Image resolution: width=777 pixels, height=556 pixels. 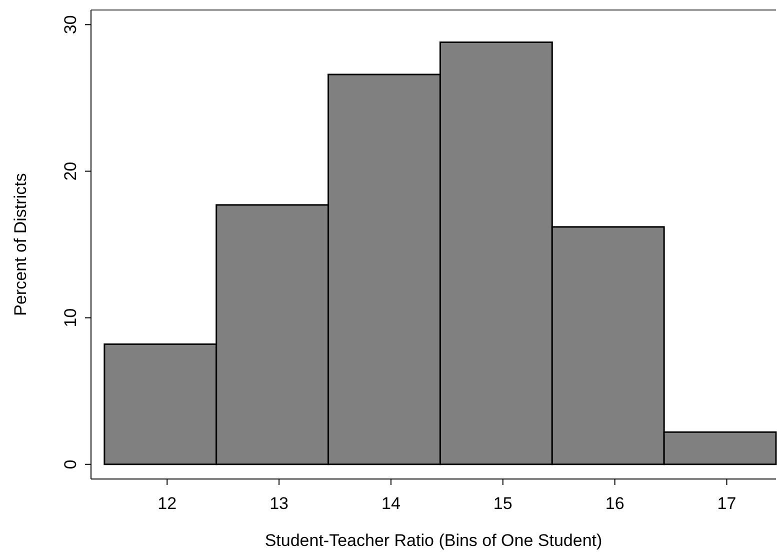 What do you see at coordinates (279, 503) in the screenshot?
I see `x-tick-label: 13` at bounding box center [279, 503].